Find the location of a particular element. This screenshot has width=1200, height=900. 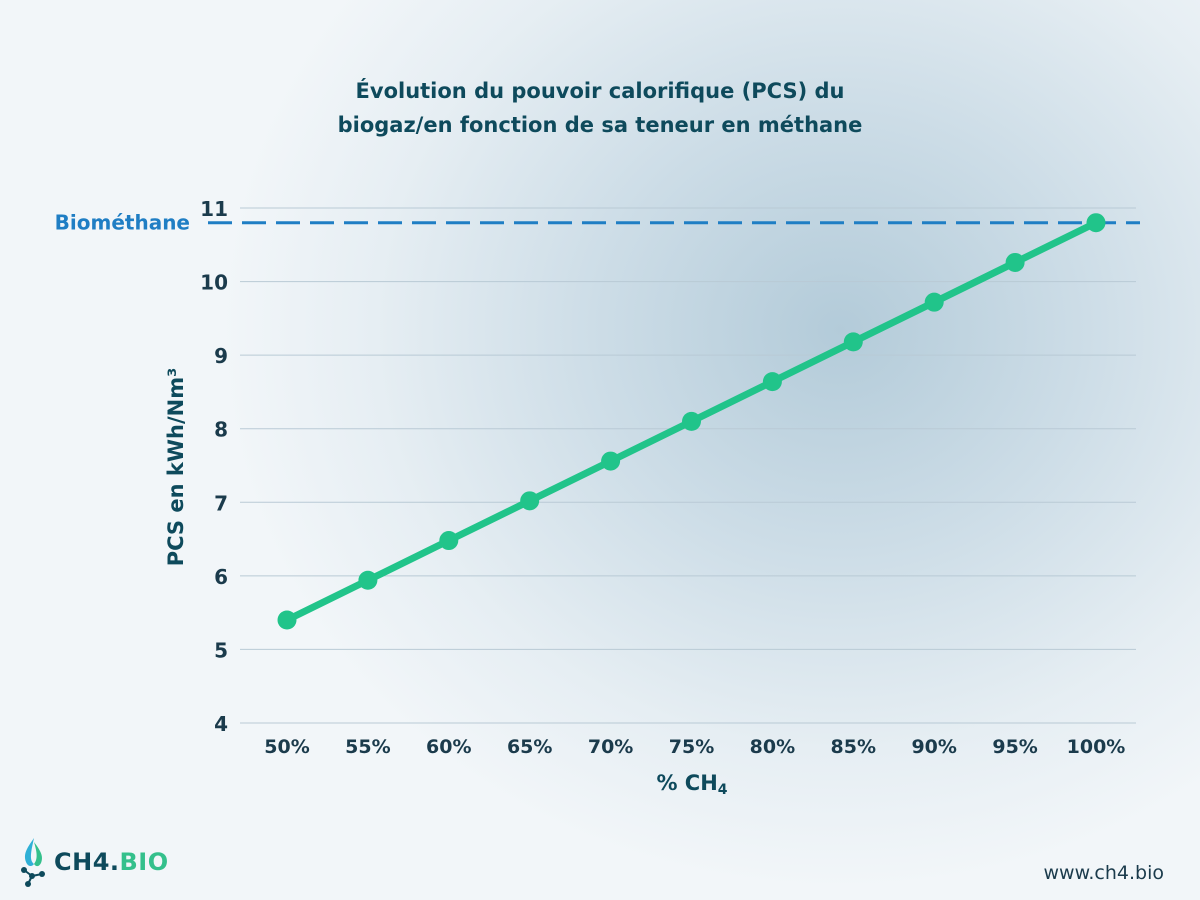

reference-line-group: Biométhane is located at coordinates (597, 223).